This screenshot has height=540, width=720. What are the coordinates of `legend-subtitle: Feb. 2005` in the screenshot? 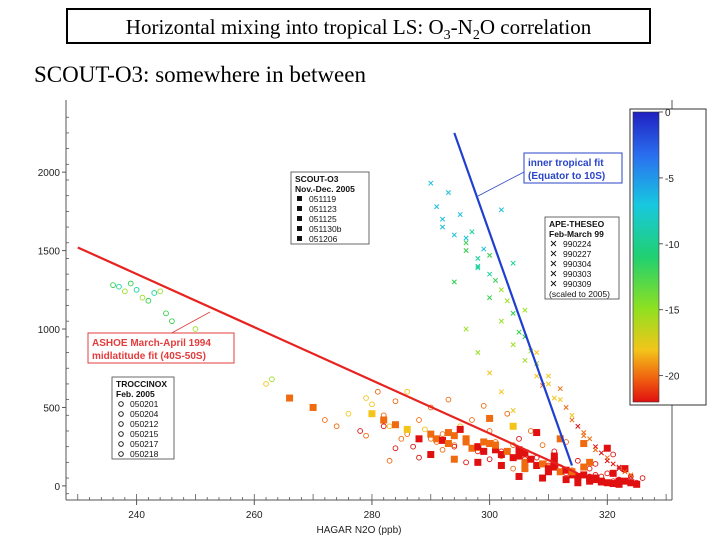 It's located at (135, 394).